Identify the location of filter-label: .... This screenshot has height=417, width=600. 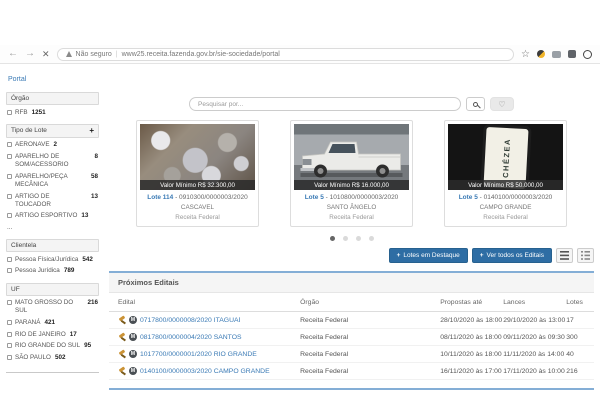
(10, 228).